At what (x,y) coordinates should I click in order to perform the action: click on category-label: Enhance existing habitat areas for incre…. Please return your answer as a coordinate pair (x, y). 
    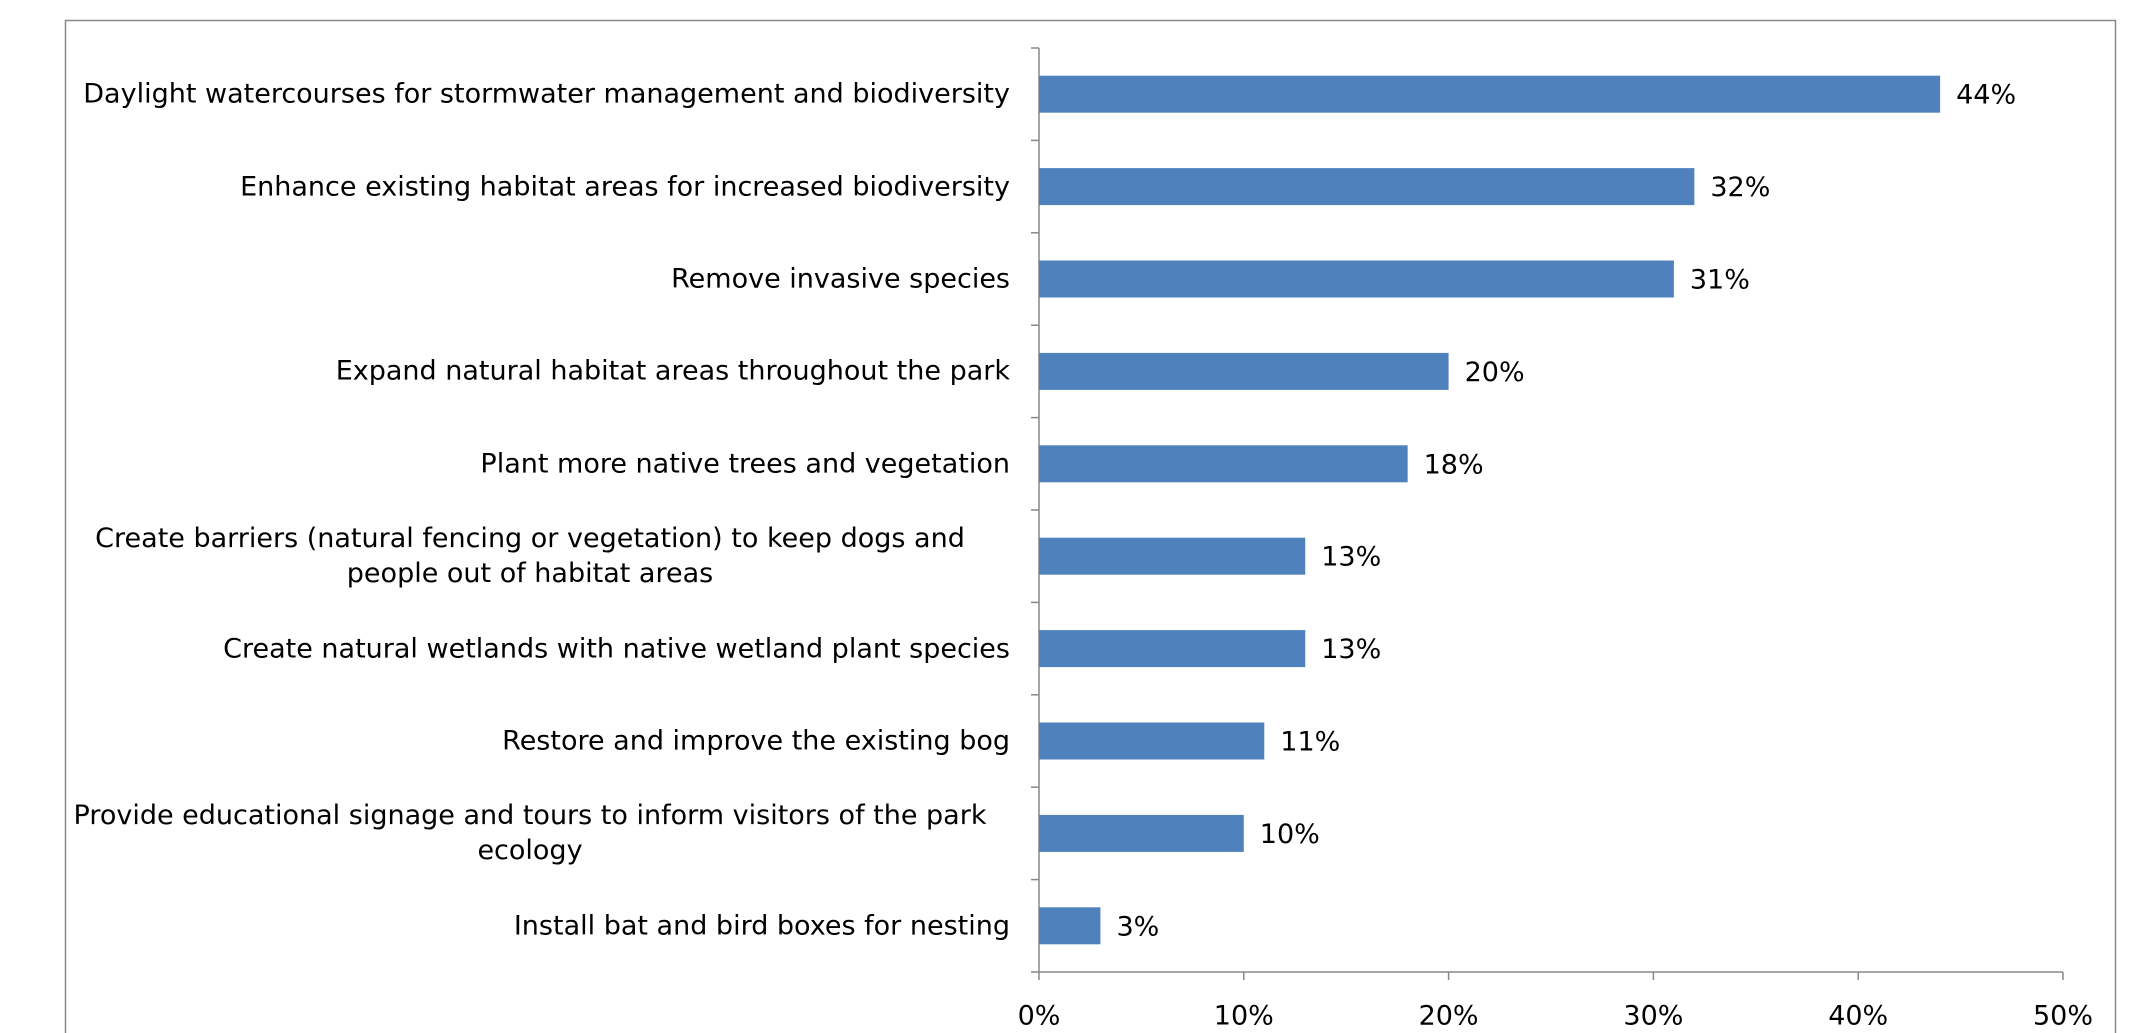
    Looking at the image, I should click on (625, 187).